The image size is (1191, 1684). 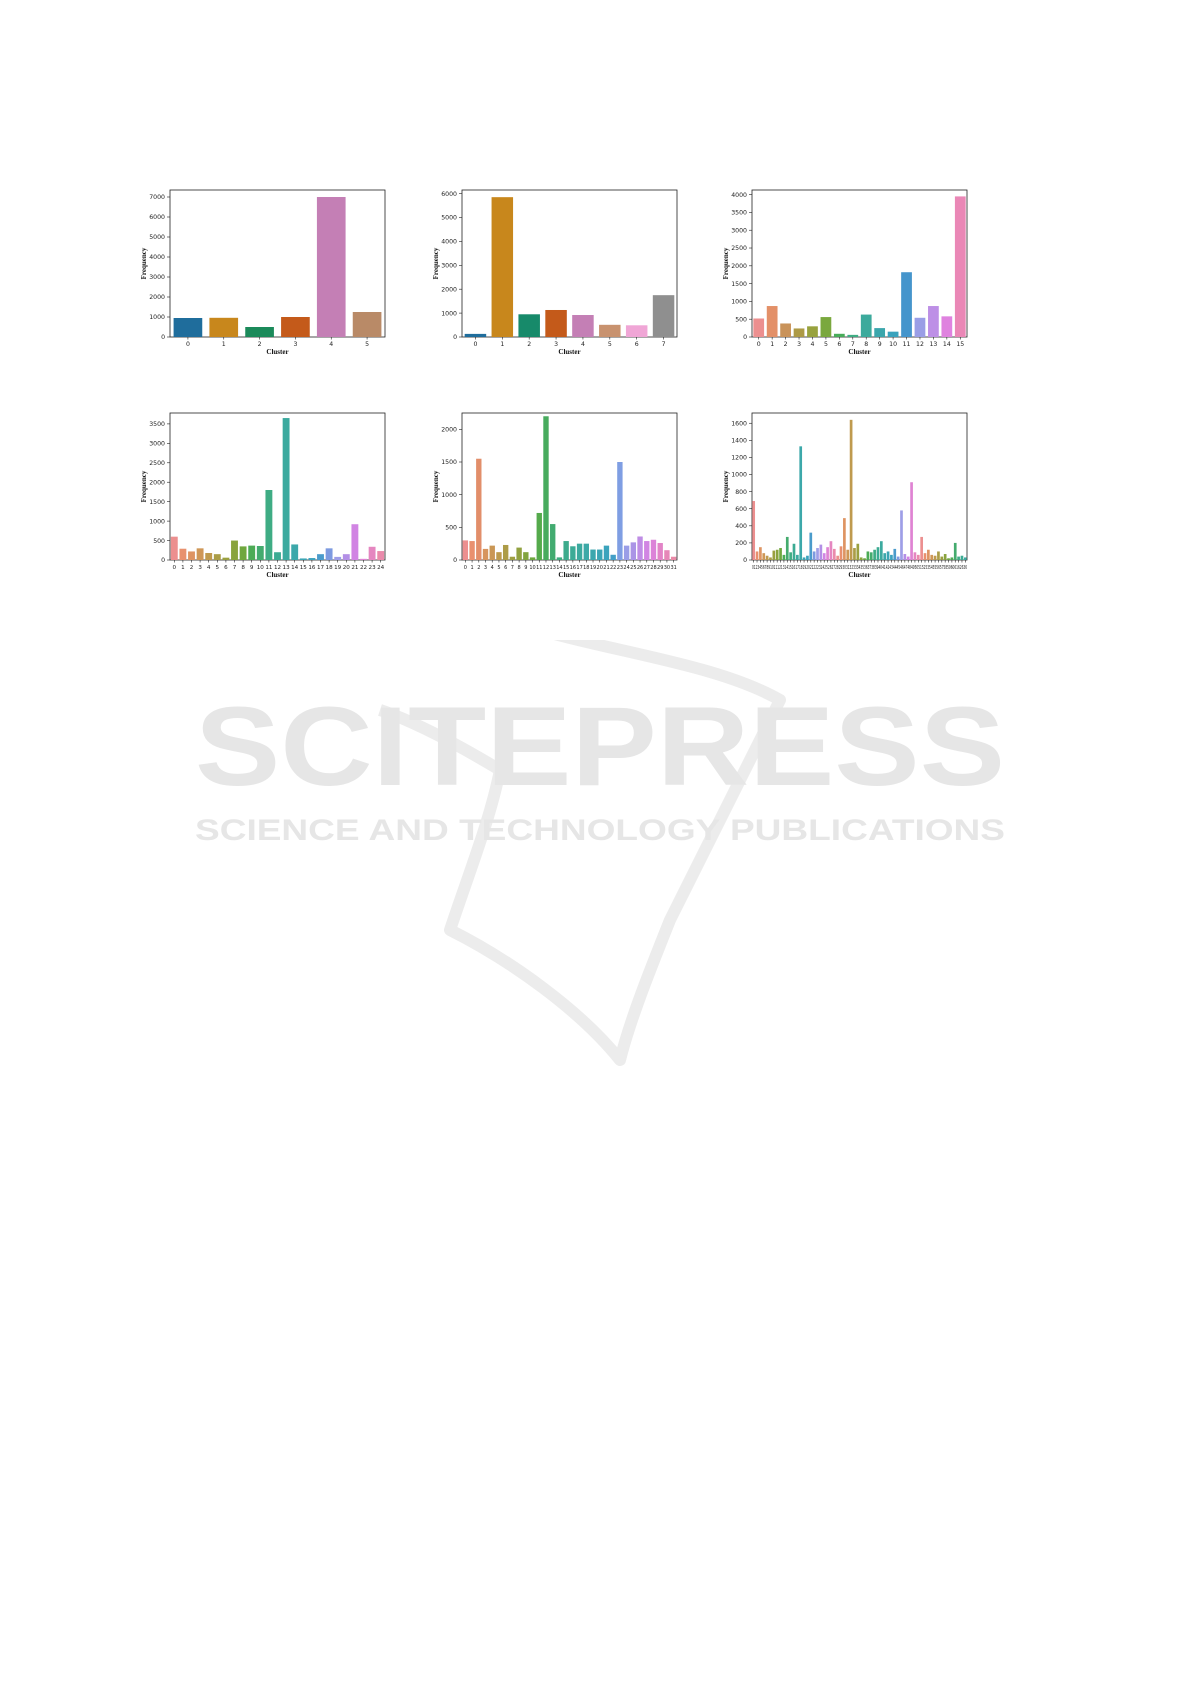 I want to click on x-tick-label: 6, so click(x=637, y=344).